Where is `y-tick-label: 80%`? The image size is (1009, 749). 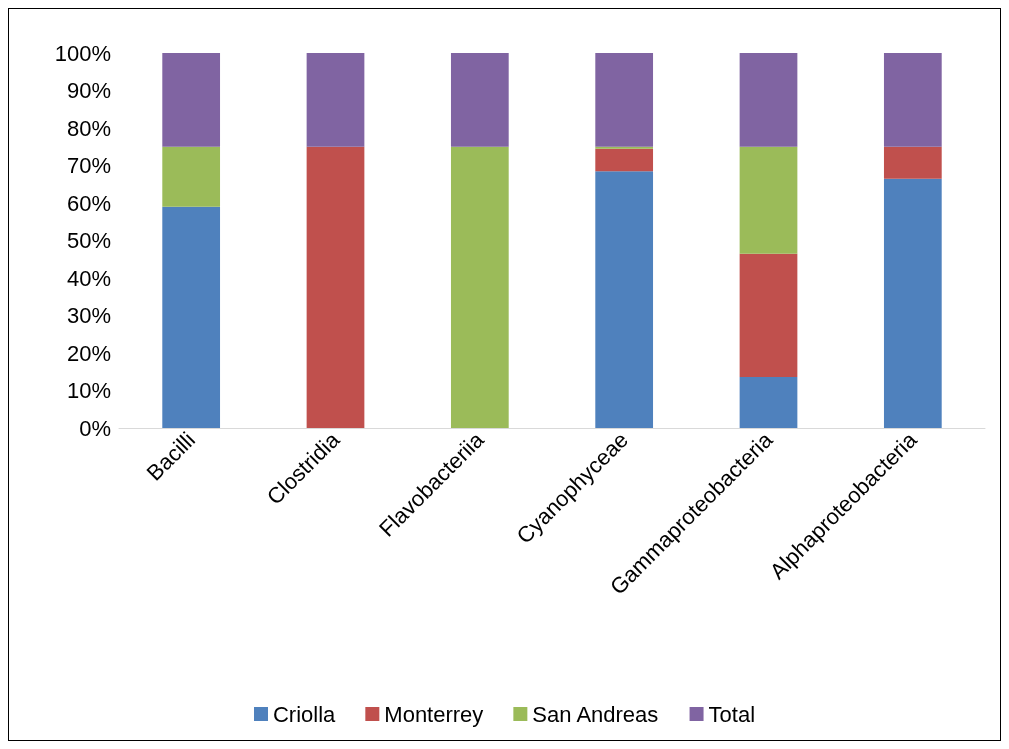
y-tick-label: 80% is located at coordinates (88, 128).